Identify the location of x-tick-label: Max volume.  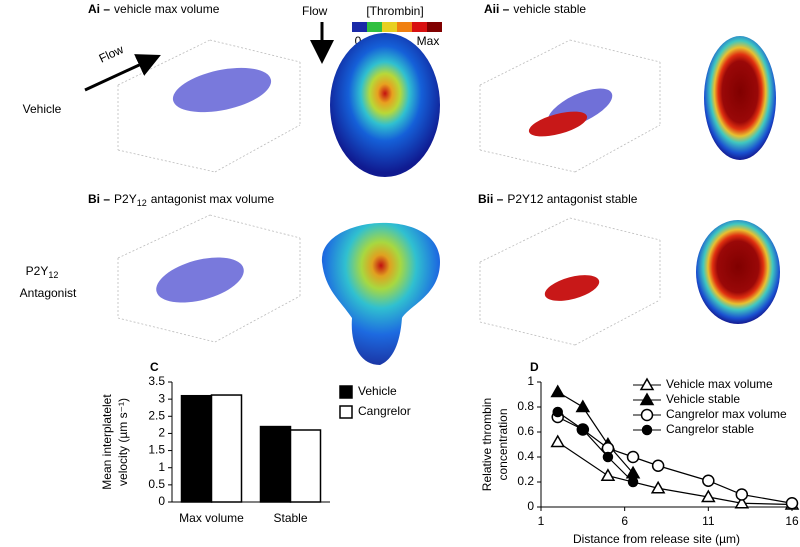
(211, 518).